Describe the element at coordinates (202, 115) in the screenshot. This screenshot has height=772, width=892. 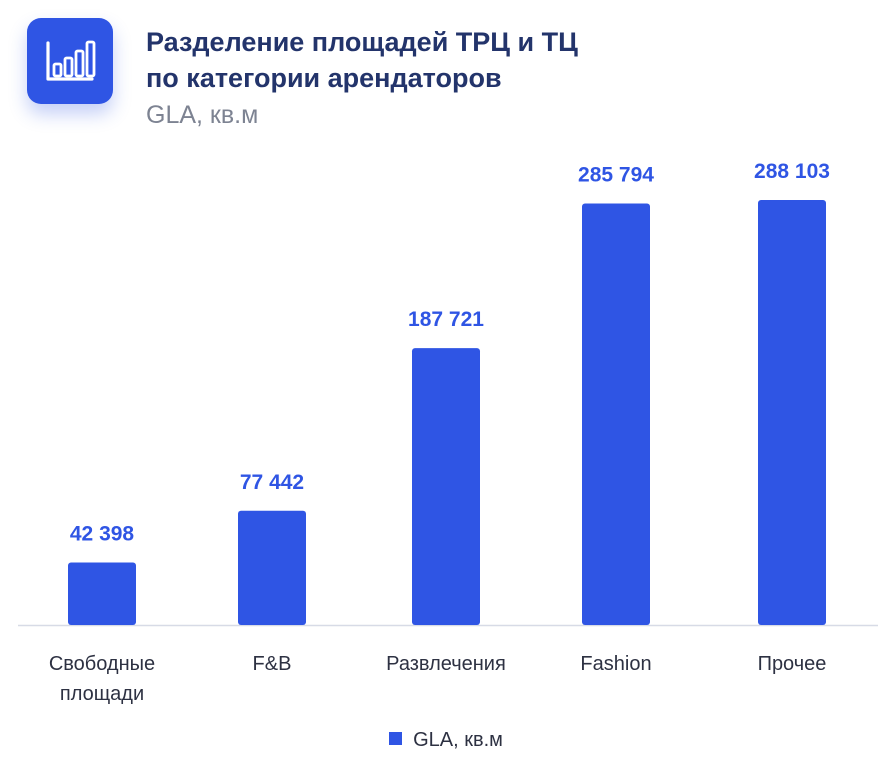
I see `chart-subtitle: GLA, кв.м` at that location.